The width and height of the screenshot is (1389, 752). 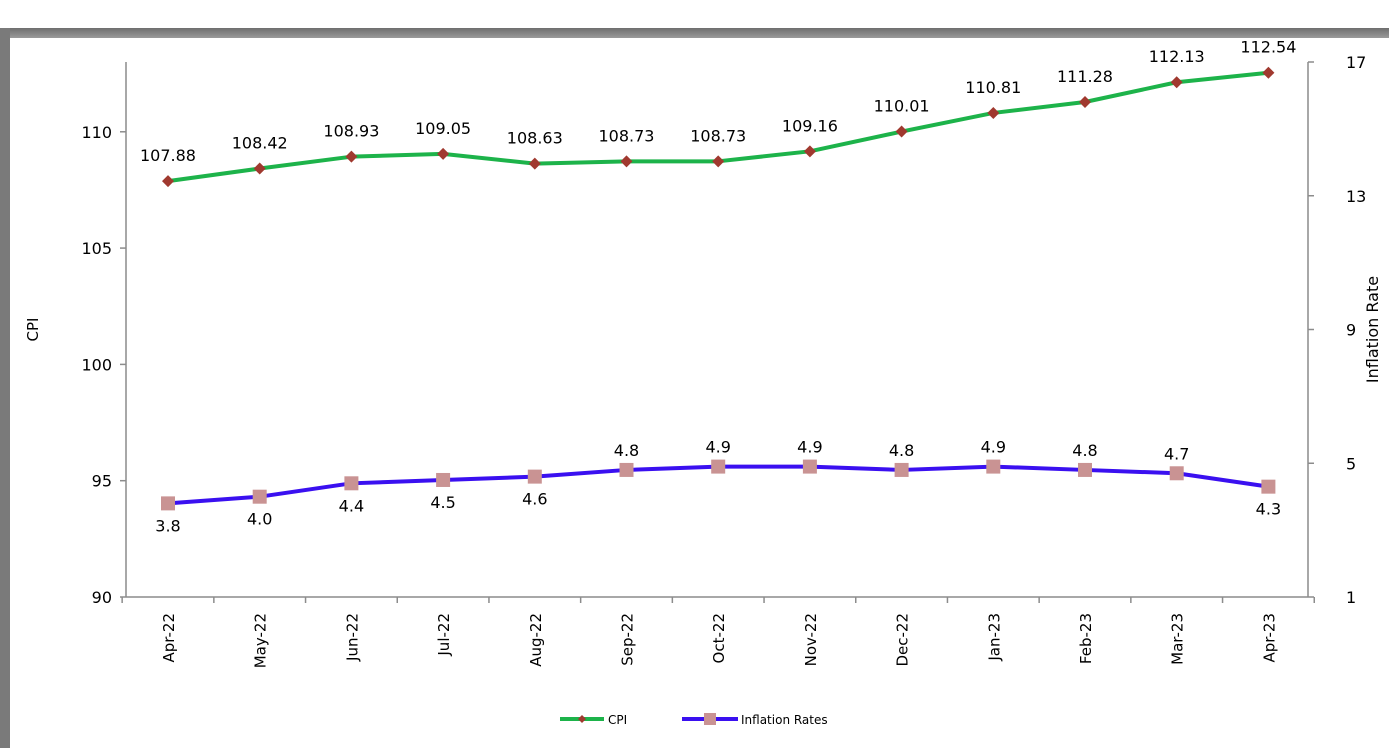 What do you see at coordinates (994, 637) in the screenshot?
I see `x-tick-label: Jan-23` at bounding box center [994, 637].